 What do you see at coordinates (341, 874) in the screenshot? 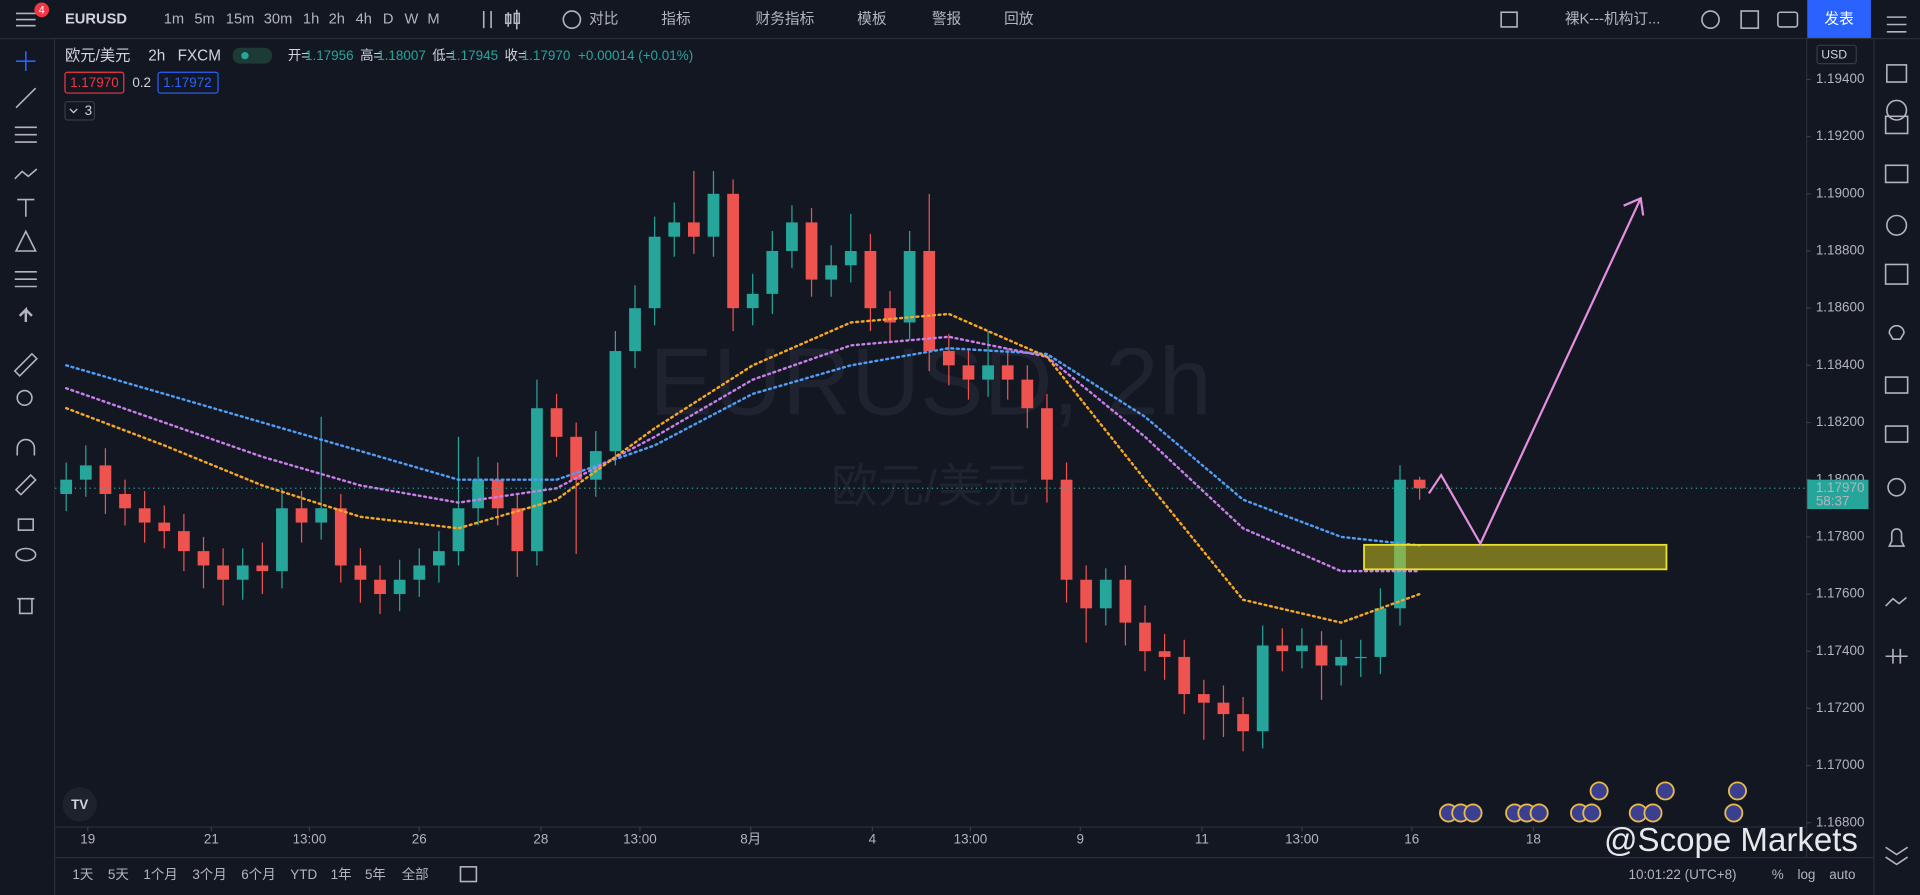
I see `range-button: 1年` at bounding box center [341, 874].